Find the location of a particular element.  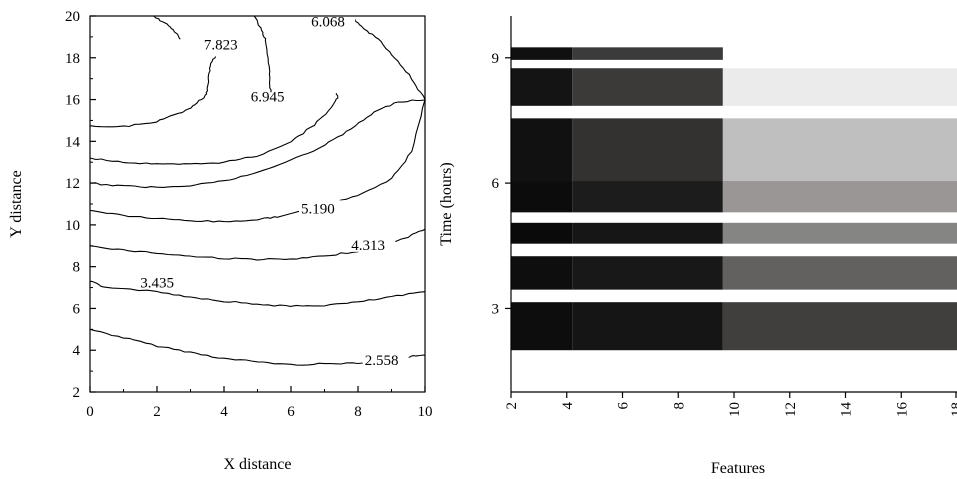

y-tick-label: 20 is located at coordinates (72, 17).